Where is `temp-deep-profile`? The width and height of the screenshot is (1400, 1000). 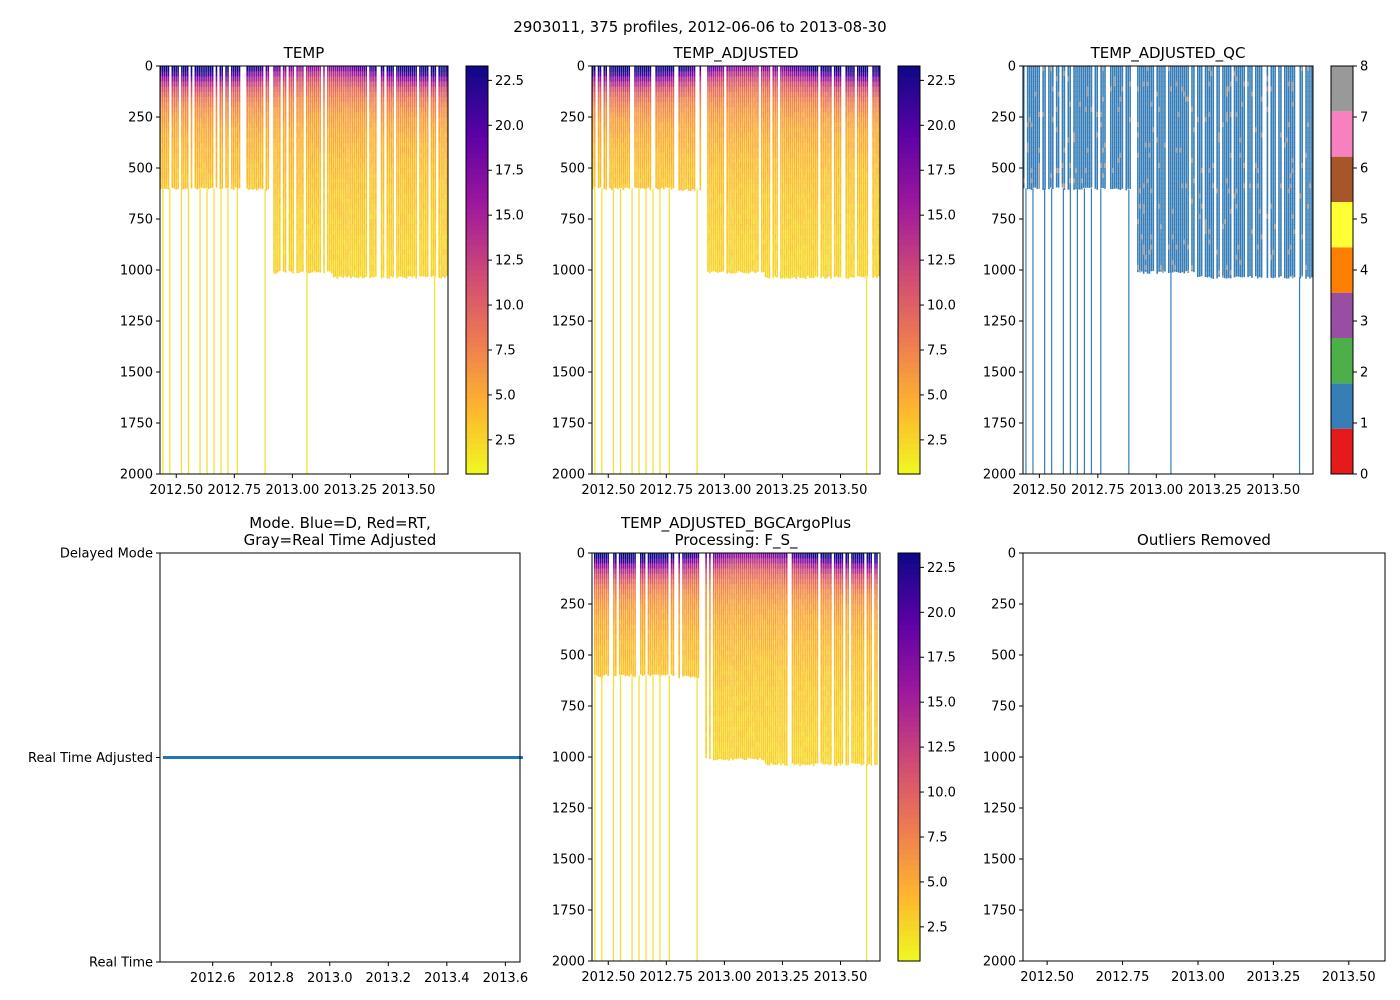
temp-deep-profile is located at coordinates (237, 331).